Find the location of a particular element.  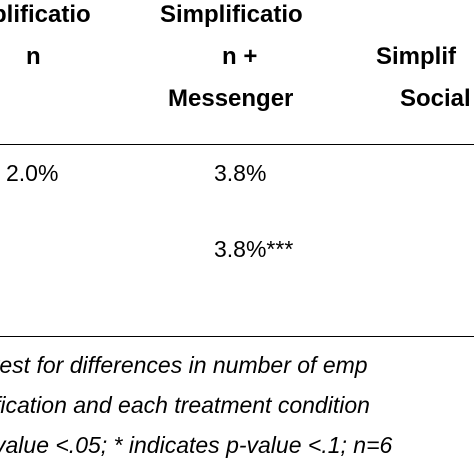

header-col2-line1: Simplificatio is located at coordinates (231, 14).